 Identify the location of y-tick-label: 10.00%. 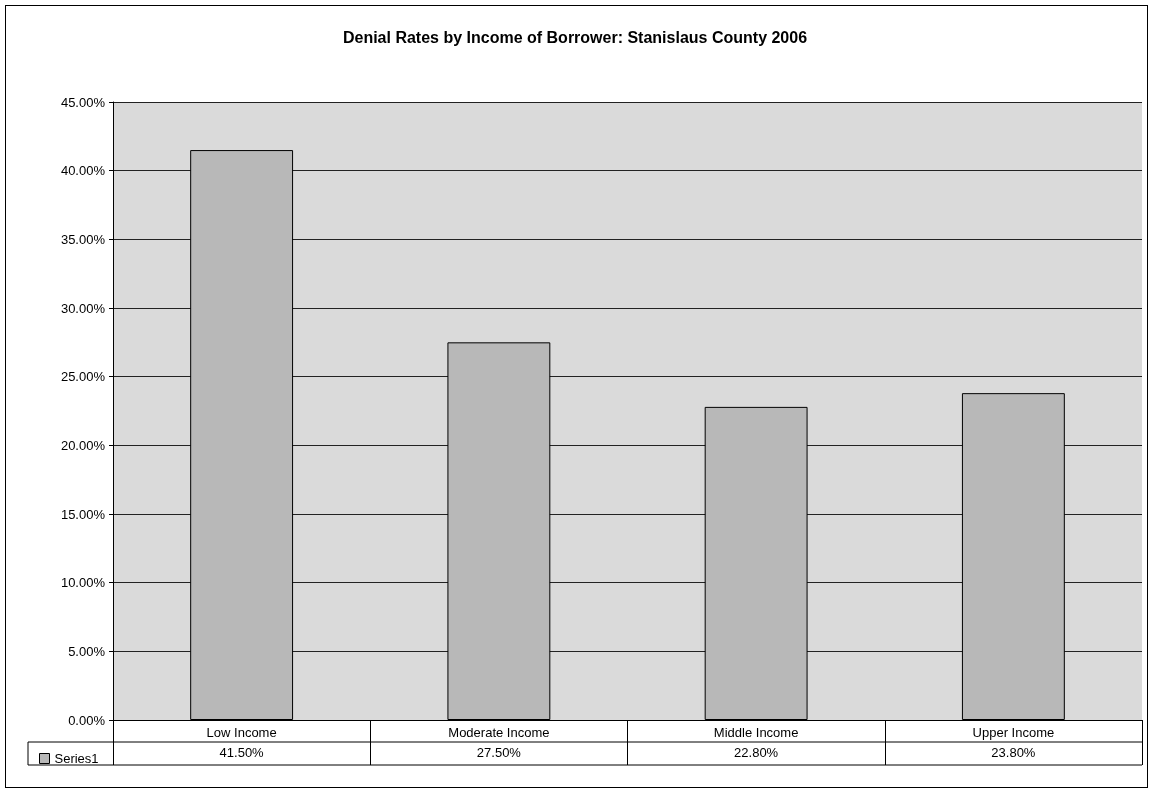
(83, 583).